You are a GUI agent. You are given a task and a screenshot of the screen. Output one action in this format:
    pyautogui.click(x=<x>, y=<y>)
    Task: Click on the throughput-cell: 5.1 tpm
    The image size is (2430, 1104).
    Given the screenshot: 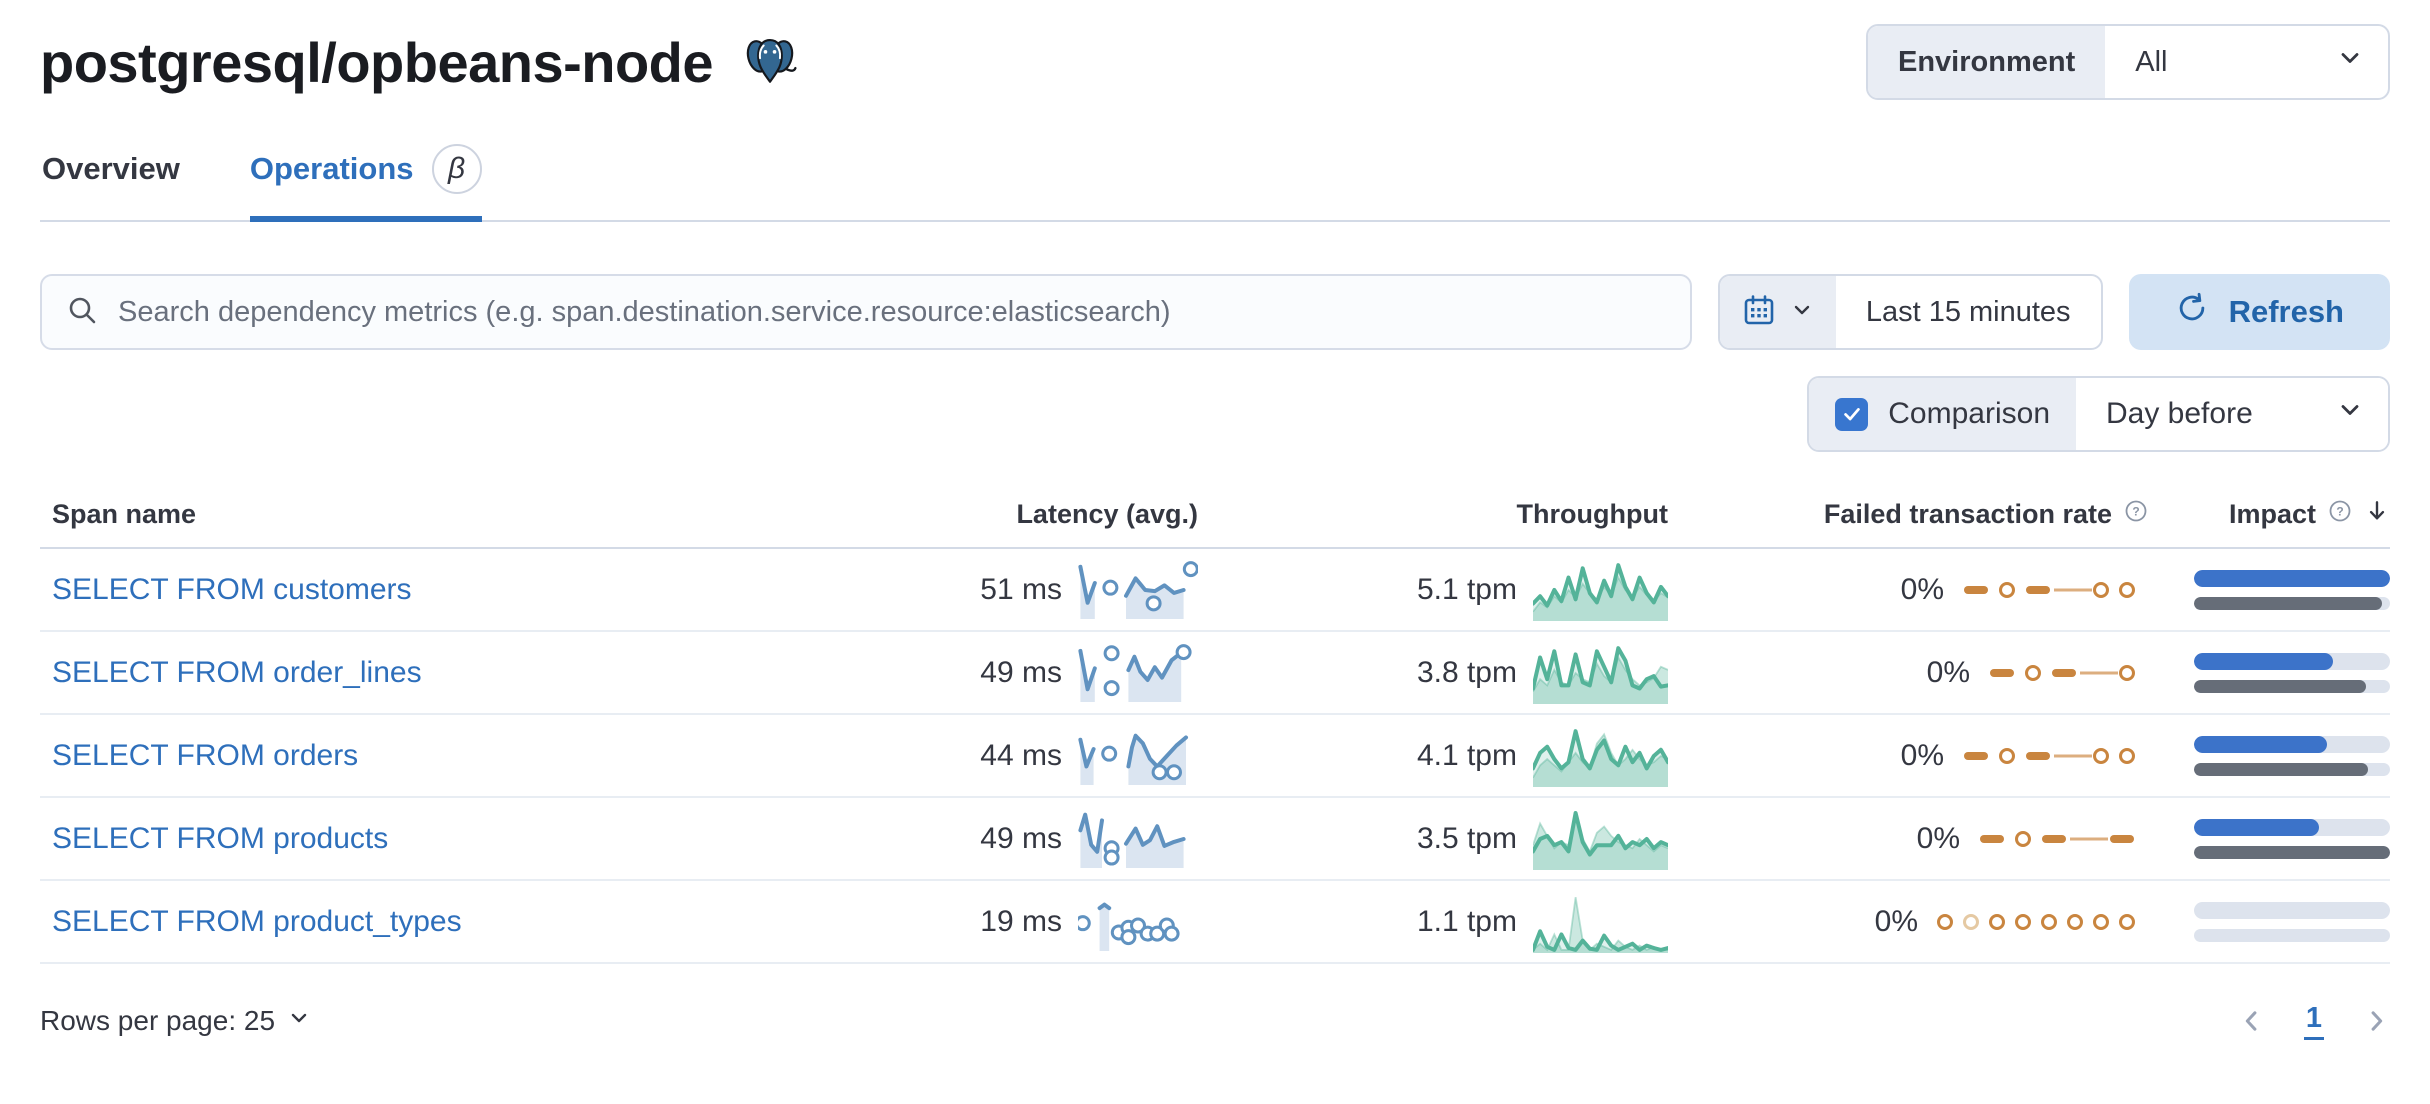 What is the action you would take?
    pyautogui.click(x=1433, y=590)
    